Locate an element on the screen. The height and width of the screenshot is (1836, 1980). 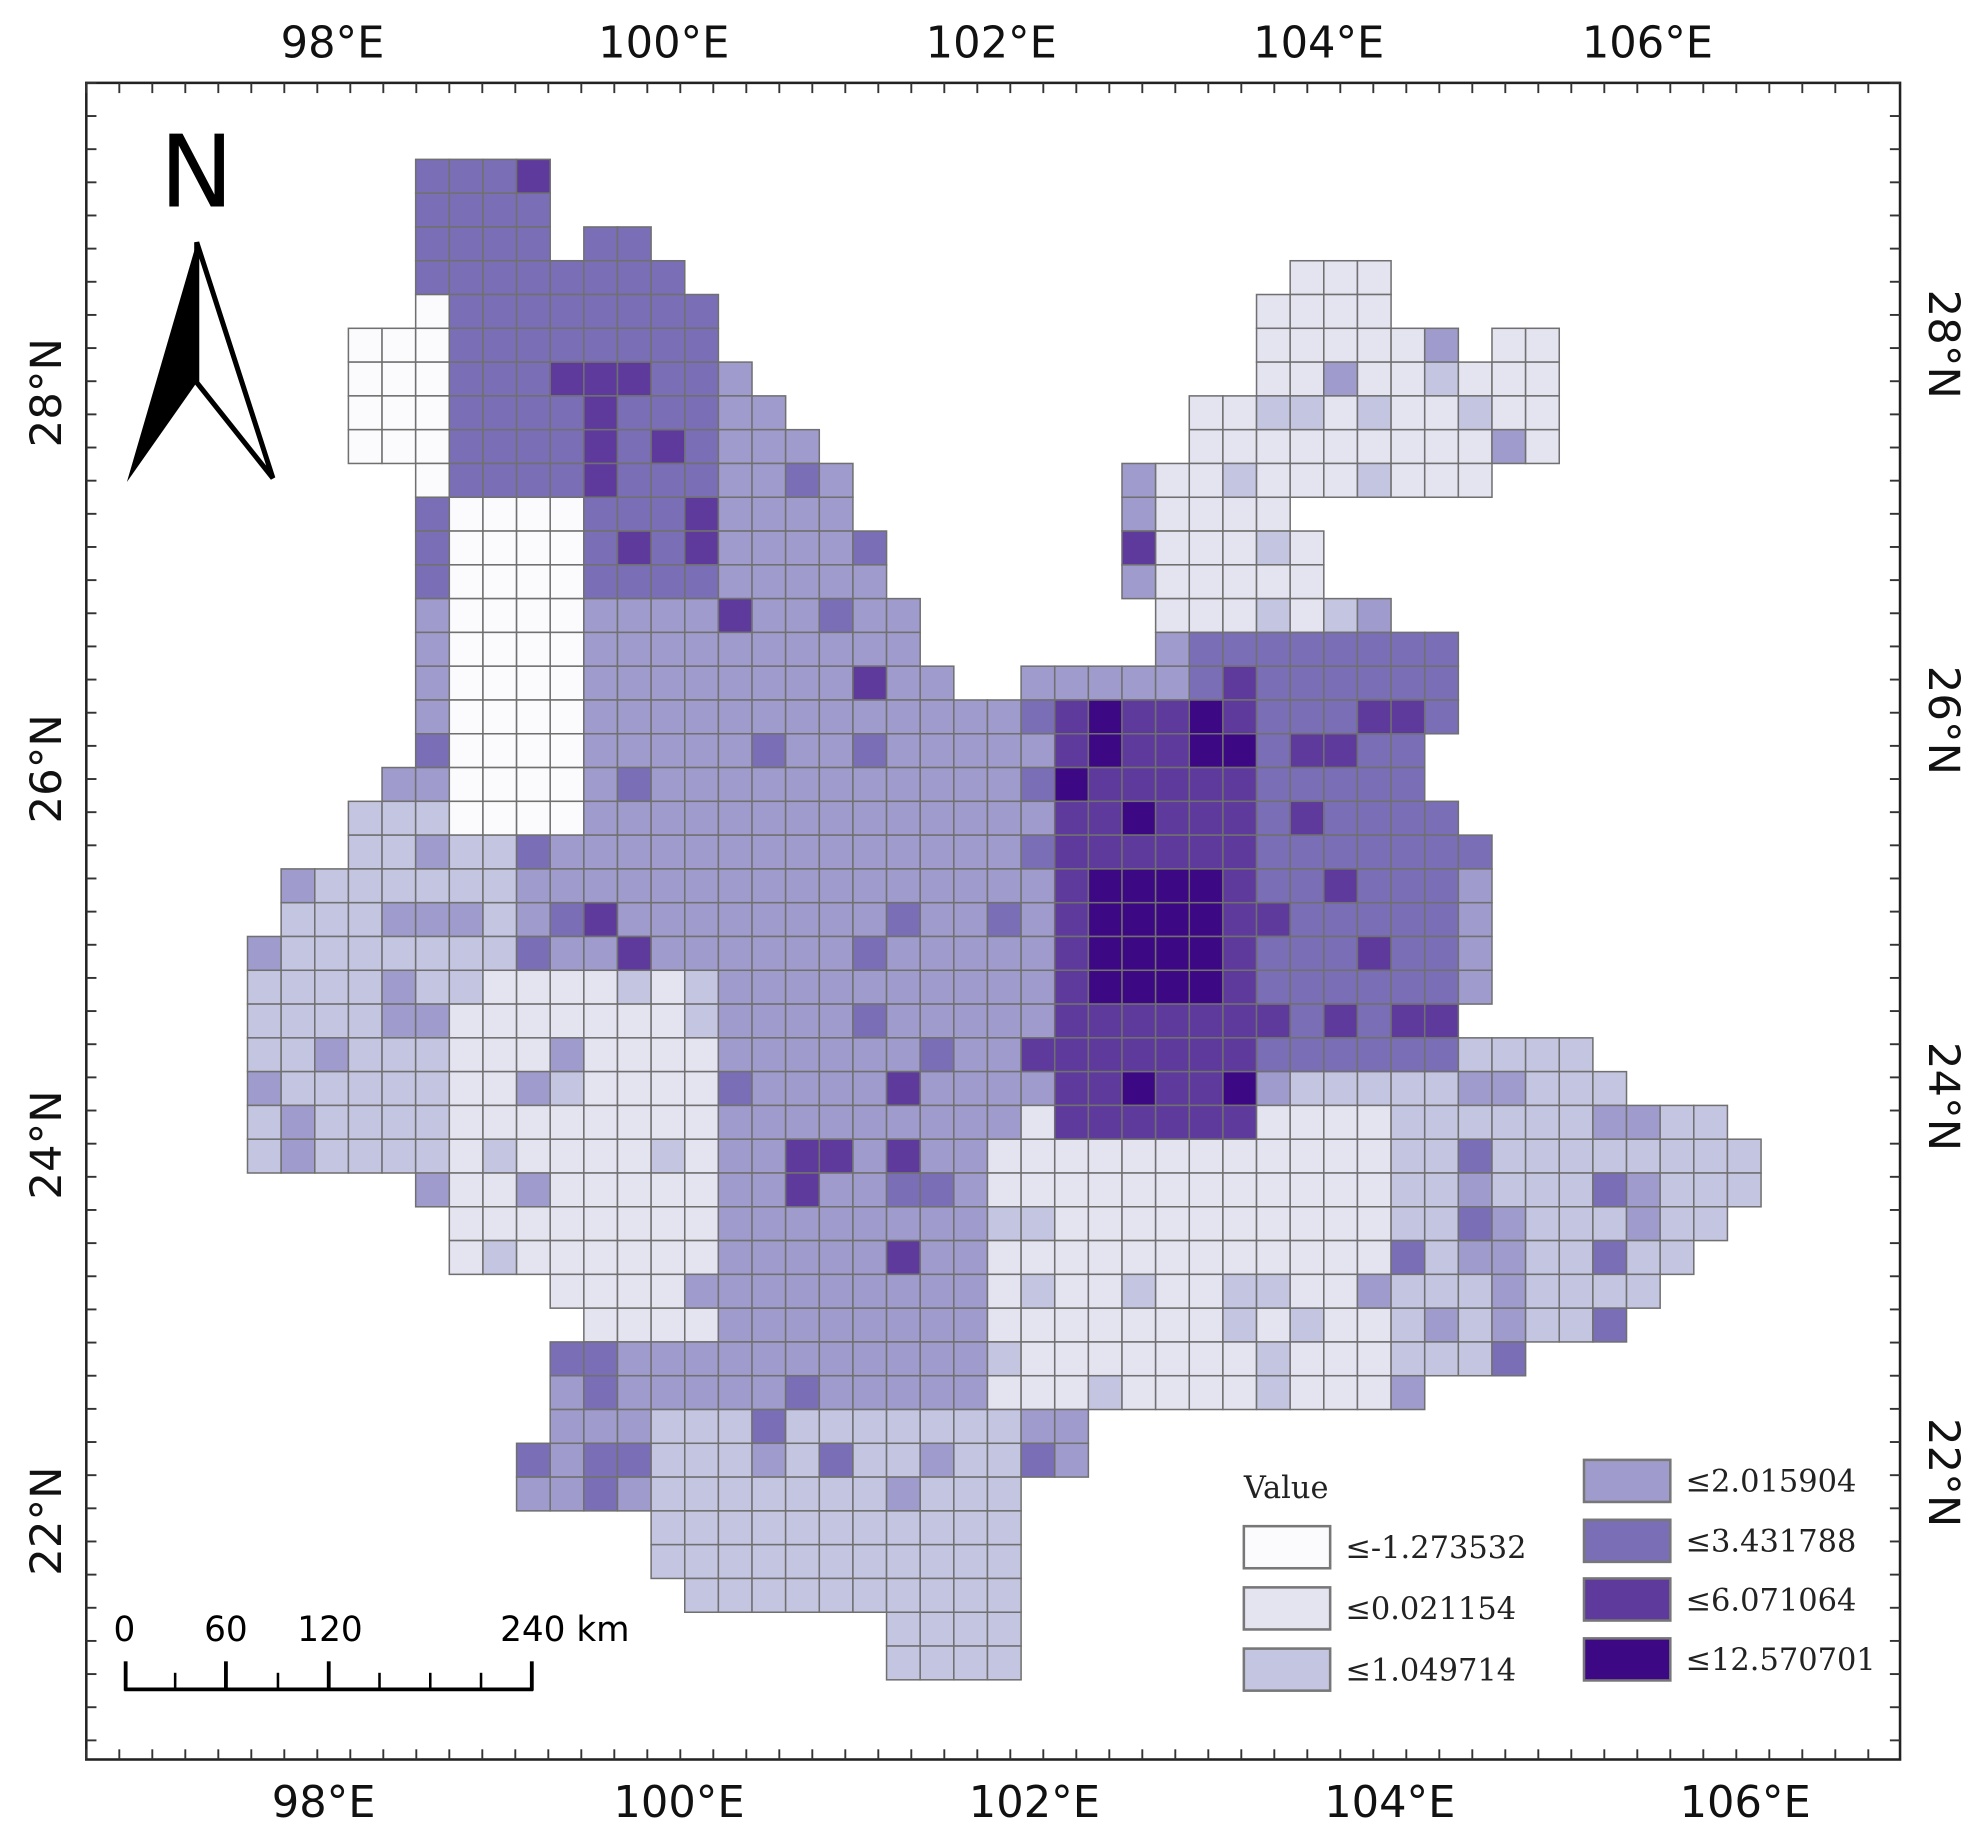
legend-label: ≤3.431788 is located at coordinates (1771, 1542).